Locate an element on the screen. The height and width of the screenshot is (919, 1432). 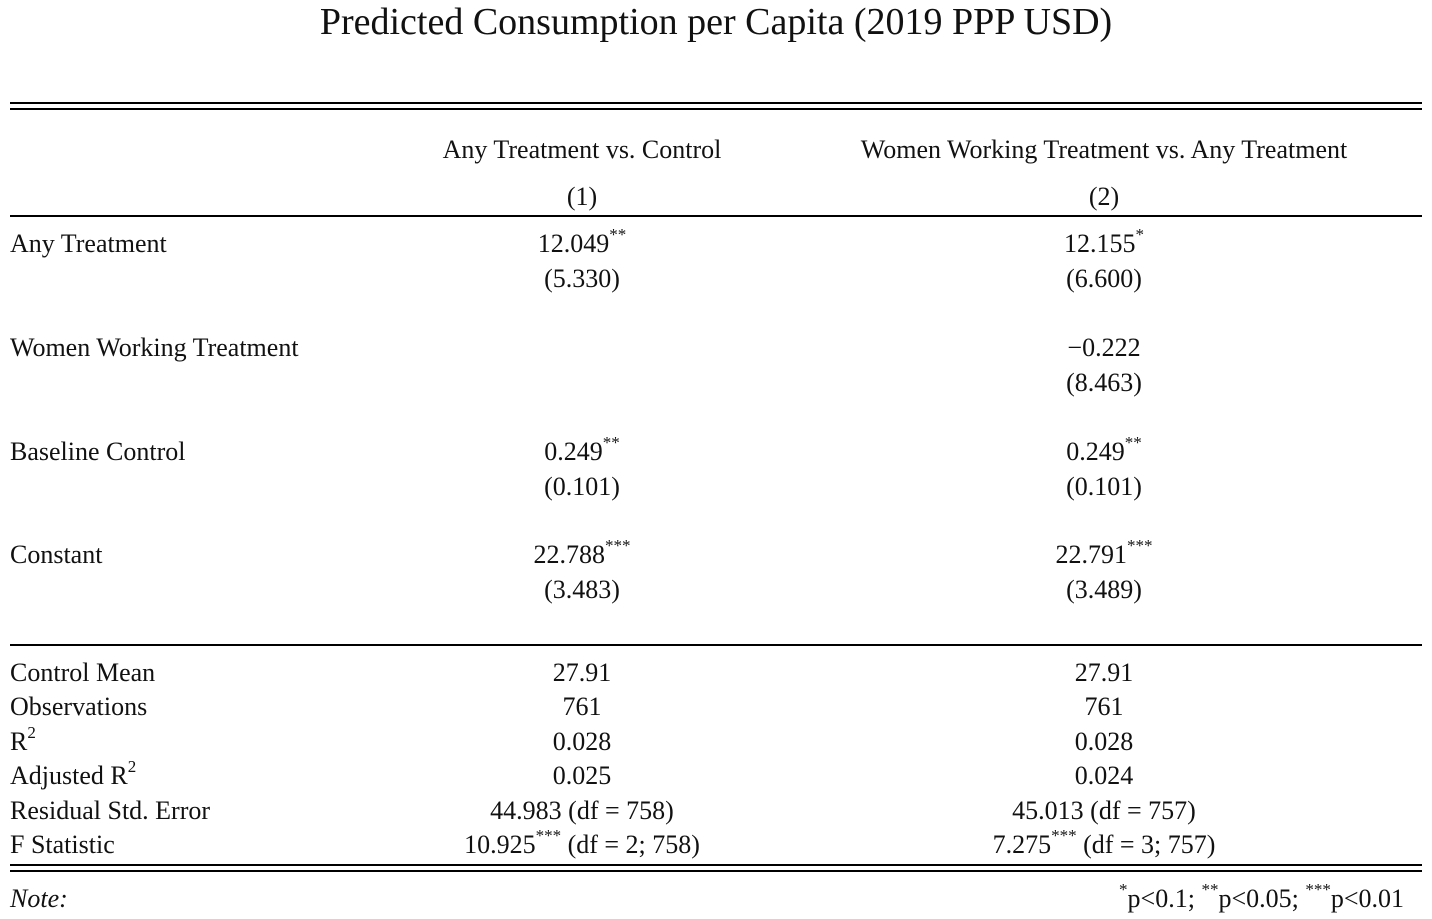
se-constant-col2: (3.489) is located at coordinates (1104, 589).